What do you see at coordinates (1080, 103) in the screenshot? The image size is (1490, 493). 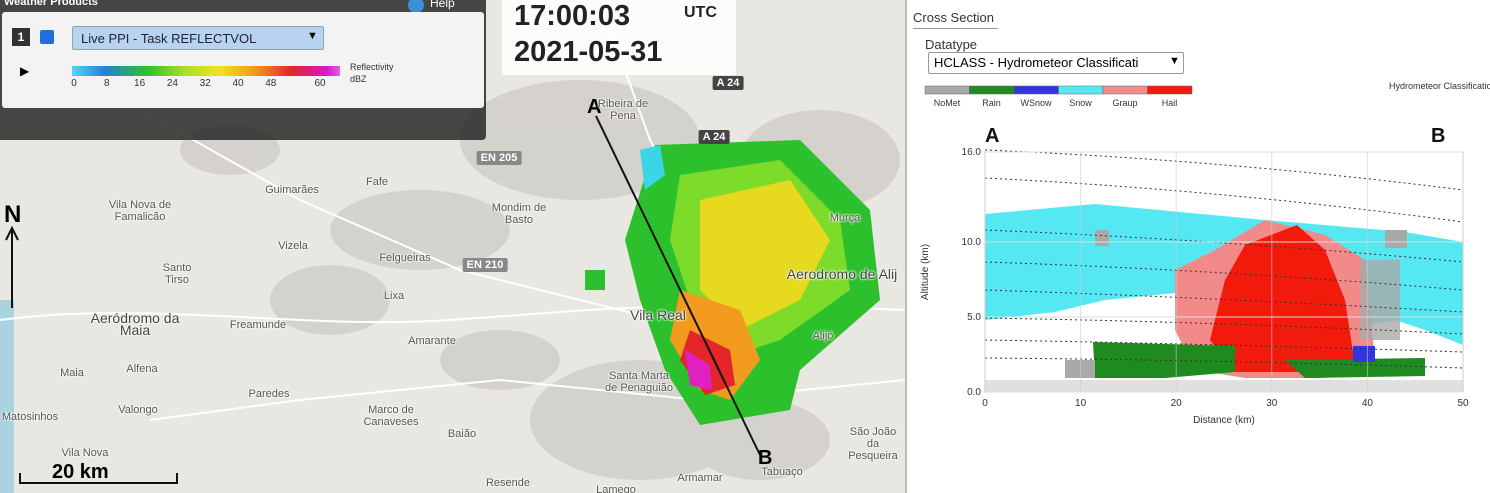 I see `legend-label: Snow` at bounding box center [1080, 103].